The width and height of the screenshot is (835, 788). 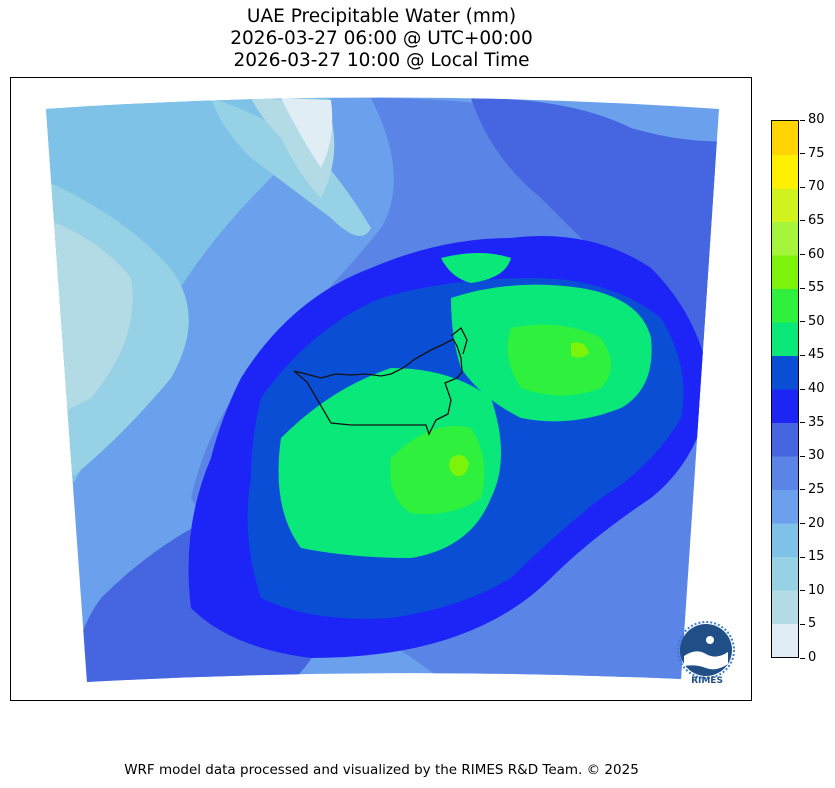 I want to click on colorbar-tick-label: 35, so click(x=816, y=422).